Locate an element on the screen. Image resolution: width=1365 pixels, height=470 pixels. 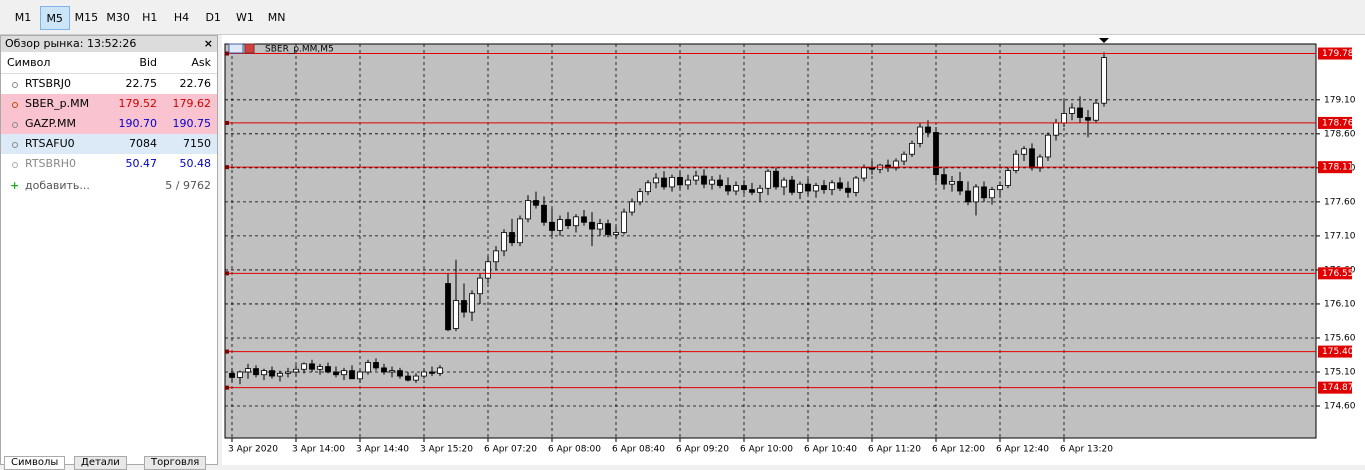
symbol: RTSBRH0 is located at coordinates (51, 163).